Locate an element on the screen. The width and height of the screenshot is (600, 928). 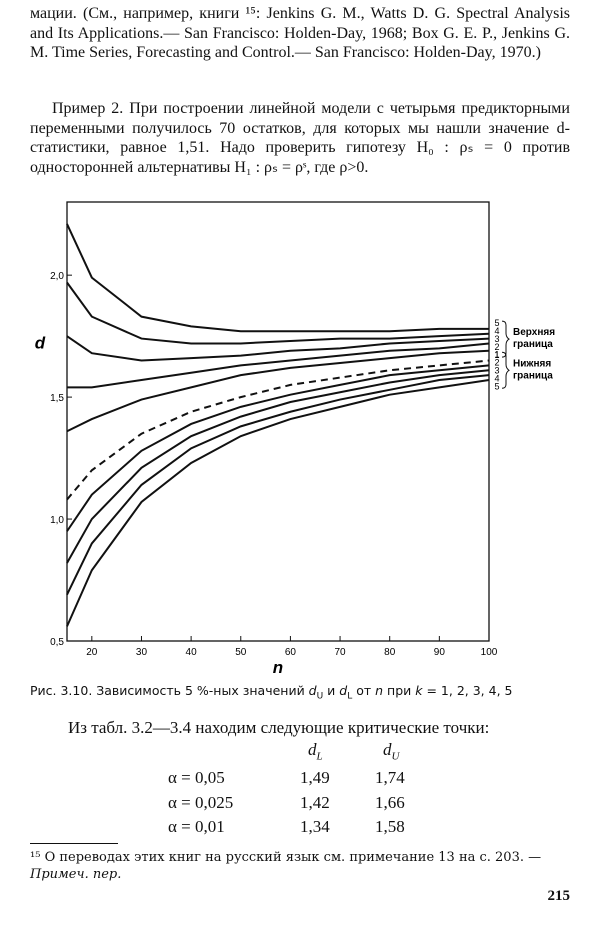
y-axis-label: d is located at coordinates (40, 342).